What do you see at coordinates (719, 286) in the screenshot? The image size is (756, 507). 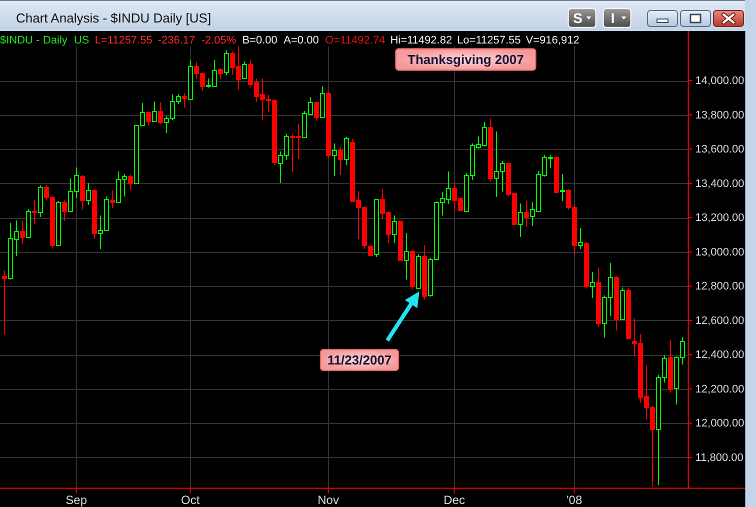 I see `y-tick-label: 12,800.00` at bounding box center [719, 286].